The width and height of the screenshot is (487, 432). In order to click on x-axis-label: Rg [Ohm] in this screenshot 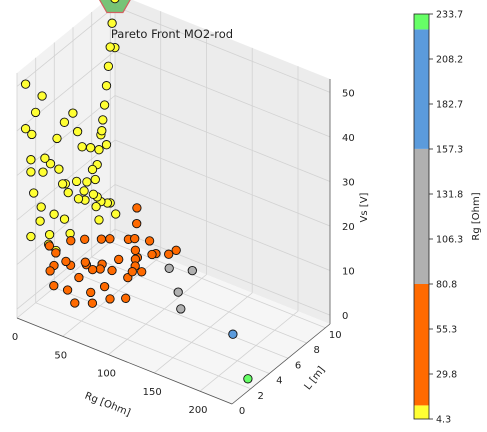, I will do `click(107, 405)`.